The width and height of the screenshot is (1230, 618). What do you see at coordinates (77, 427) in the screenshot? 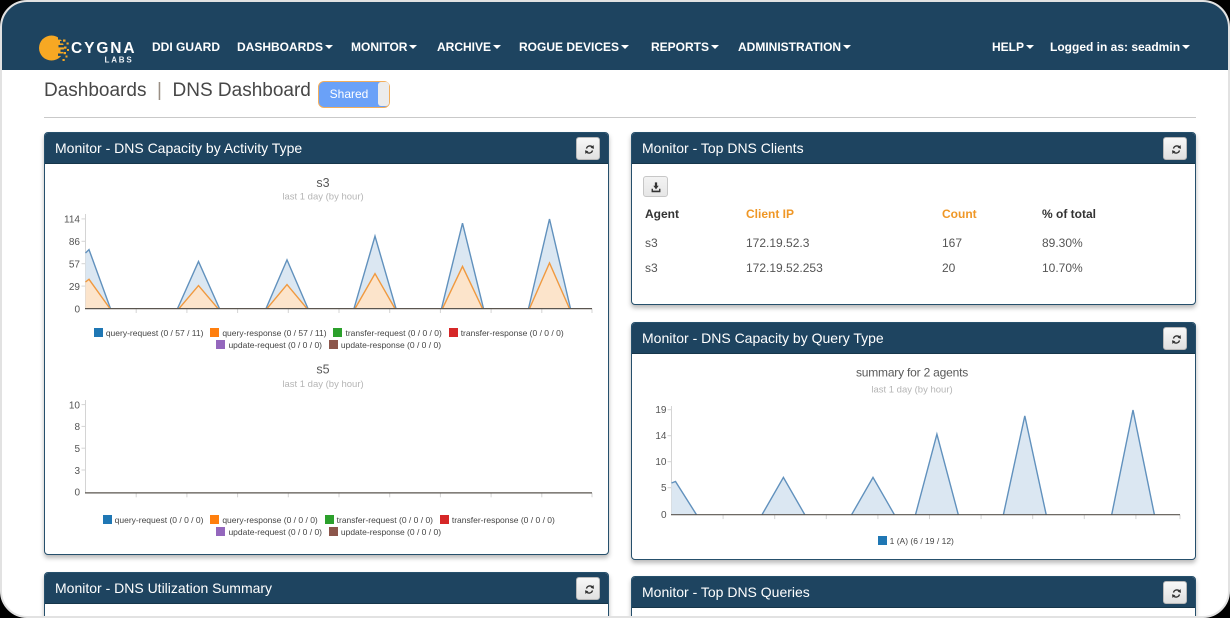
I see `svg-text: 8` at bounding box center [77, 427].